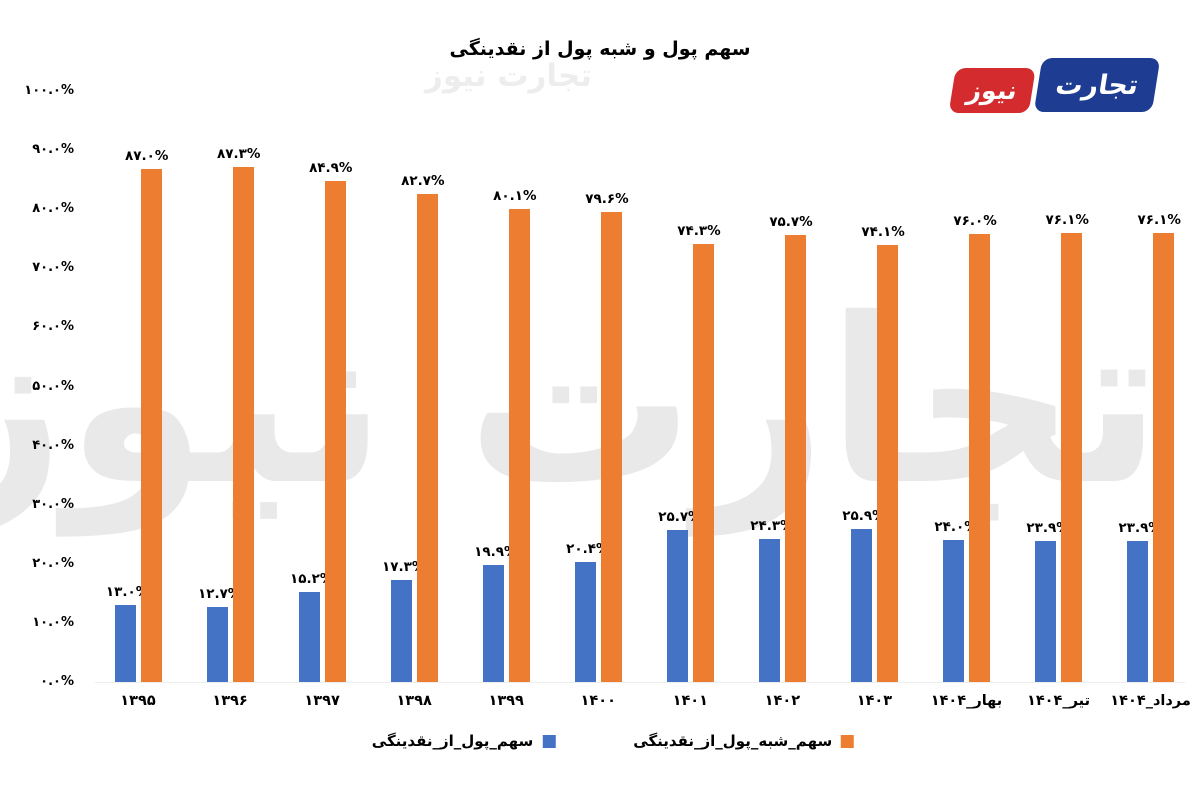  Describe the element at coordinates (600, 49) in the screenshot. I see `chart-title: سهم پول و شبه پول از نقدینگی` at that location.